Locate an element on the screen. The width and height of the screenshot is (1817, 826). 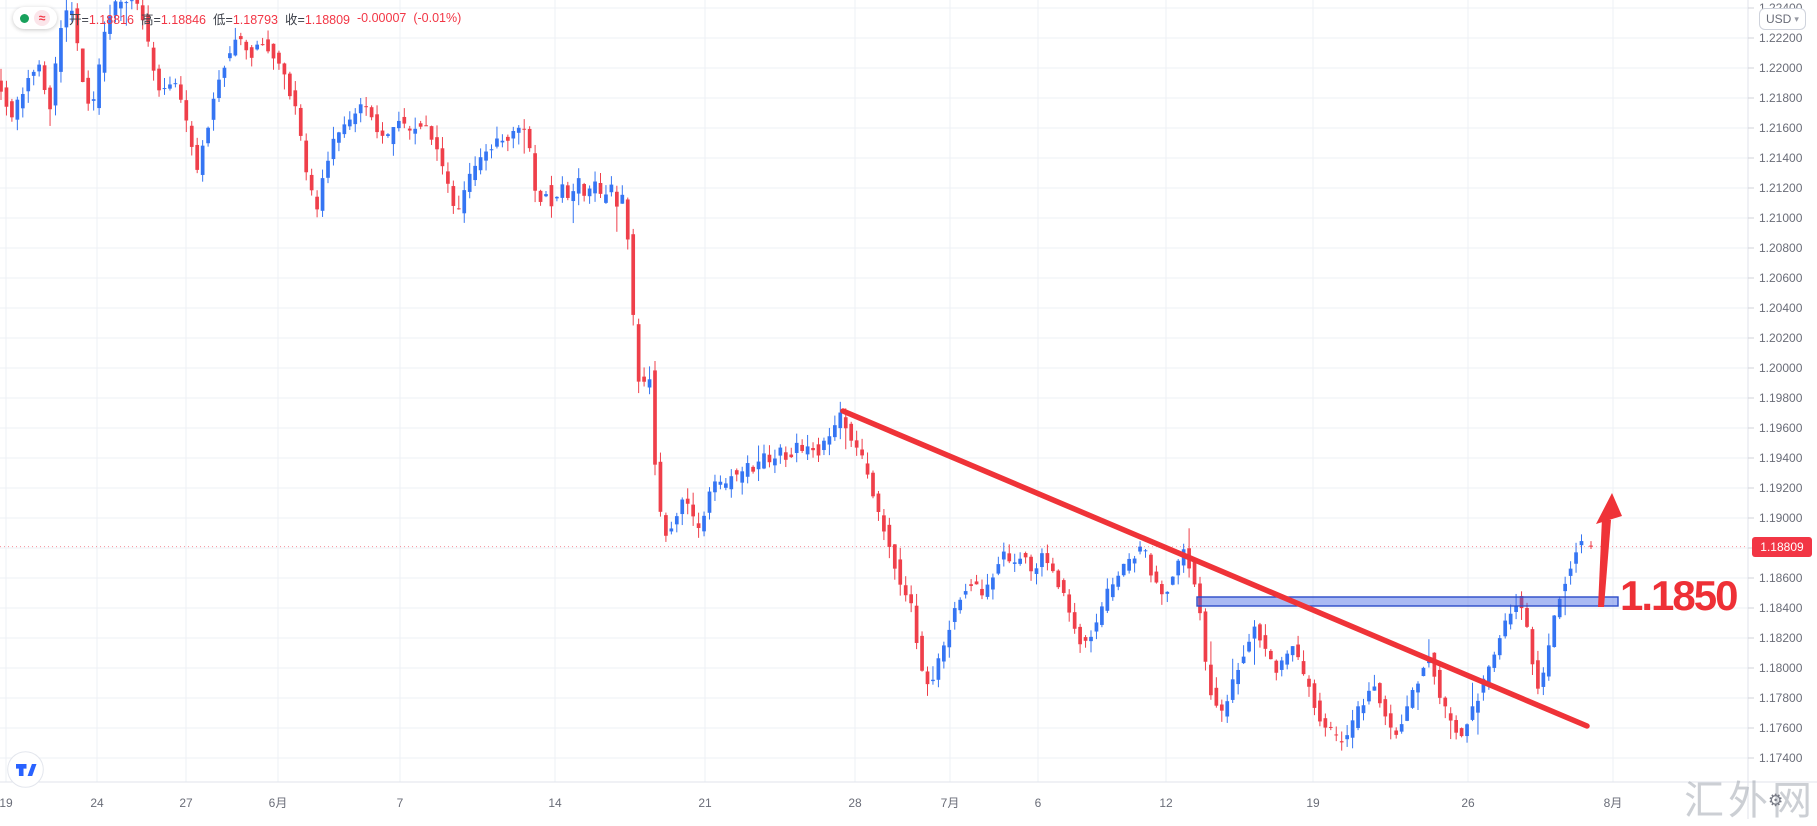
price-axis-label: 1.21200 is located at coordinates (1781, 188).